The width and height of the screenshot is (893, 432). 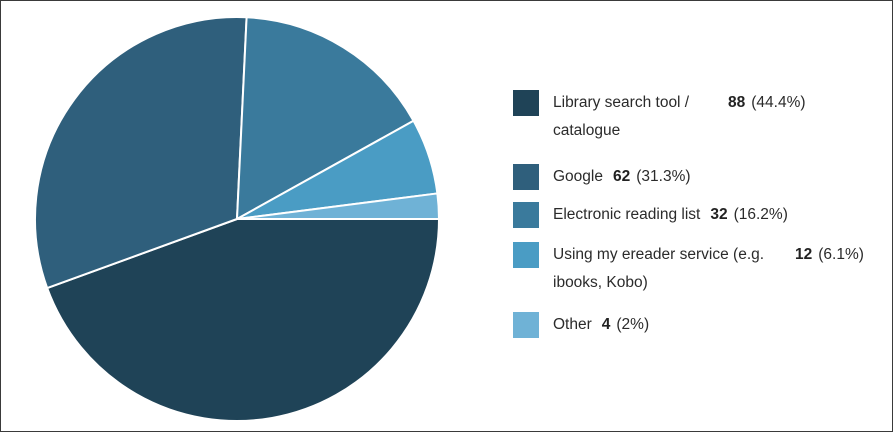 I want to click on legend-value: 32, so click(x=719, y=214).